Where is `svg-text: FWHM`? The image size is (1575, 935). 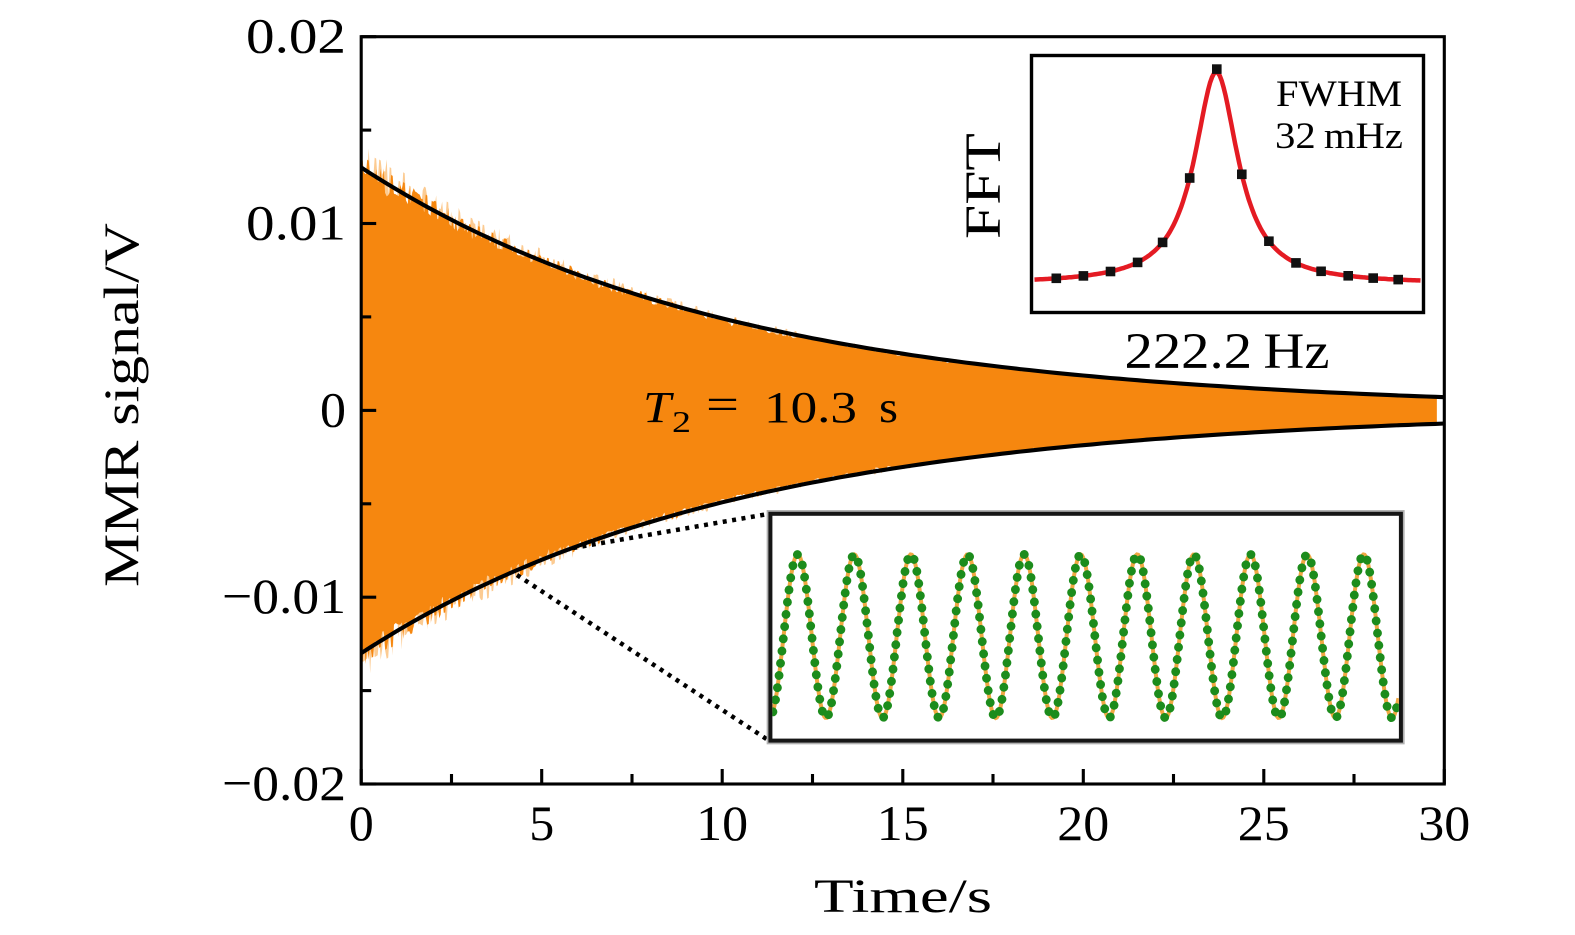 svg-text: FWHM is located at coordinates (1339, 94).